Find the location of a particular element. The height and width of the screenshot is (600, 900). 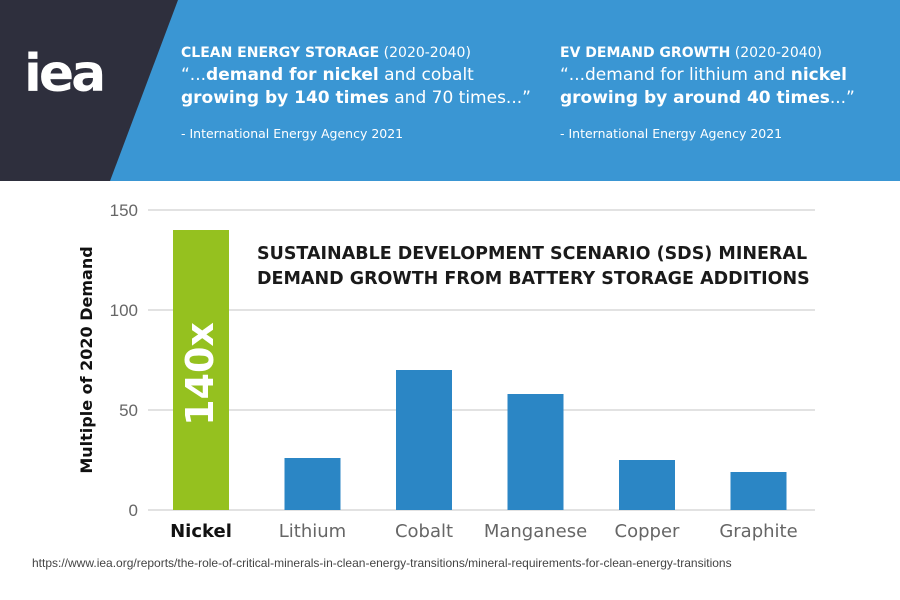

logo-panel-shape is located at coordinates (89, 90).